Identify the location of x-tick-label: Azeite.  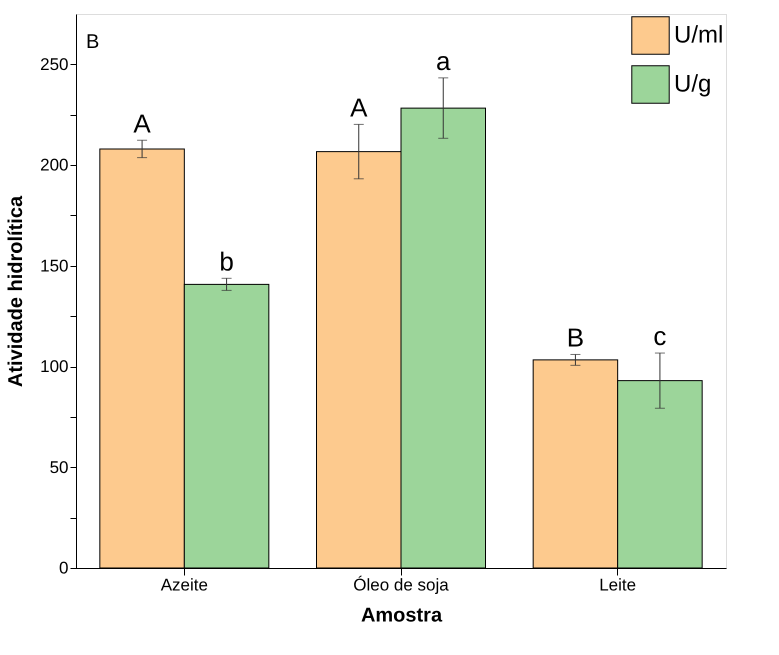
(184, 585).